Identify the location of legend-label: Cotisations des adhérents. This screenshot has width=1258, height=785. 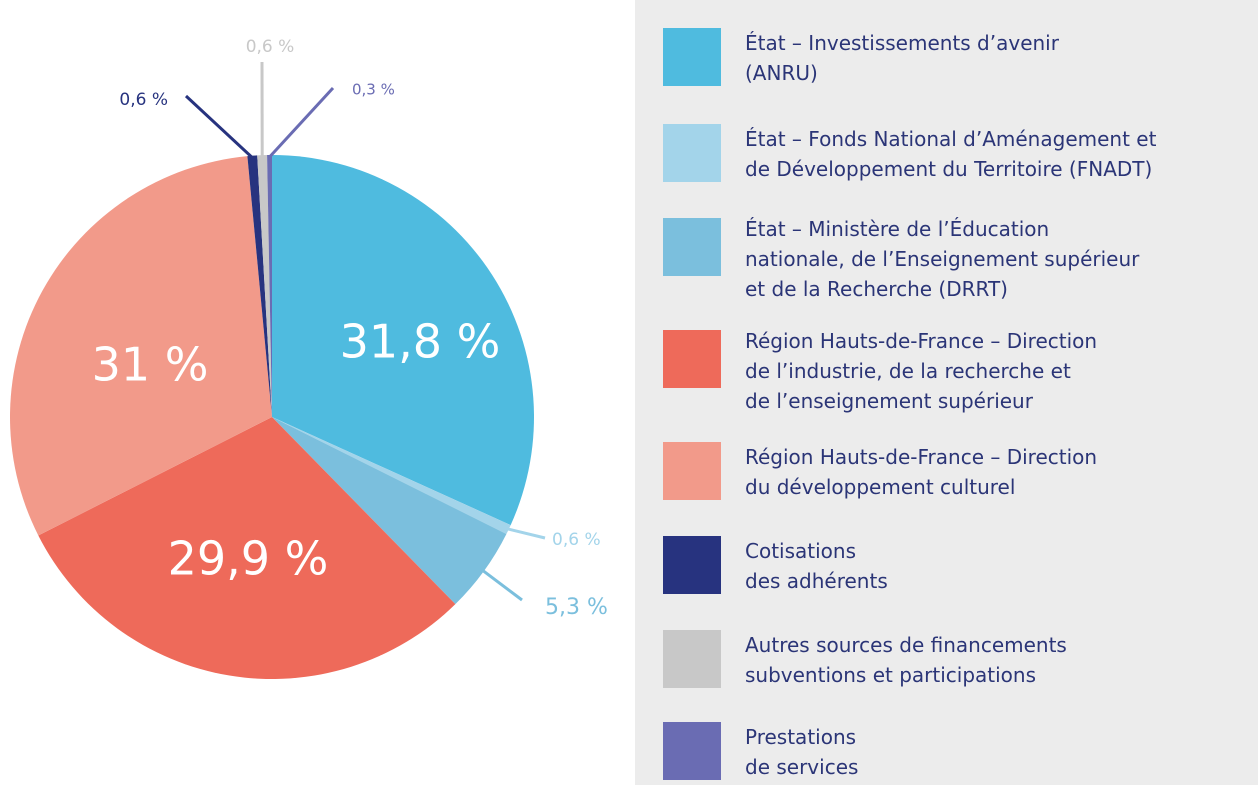
(816, 566).